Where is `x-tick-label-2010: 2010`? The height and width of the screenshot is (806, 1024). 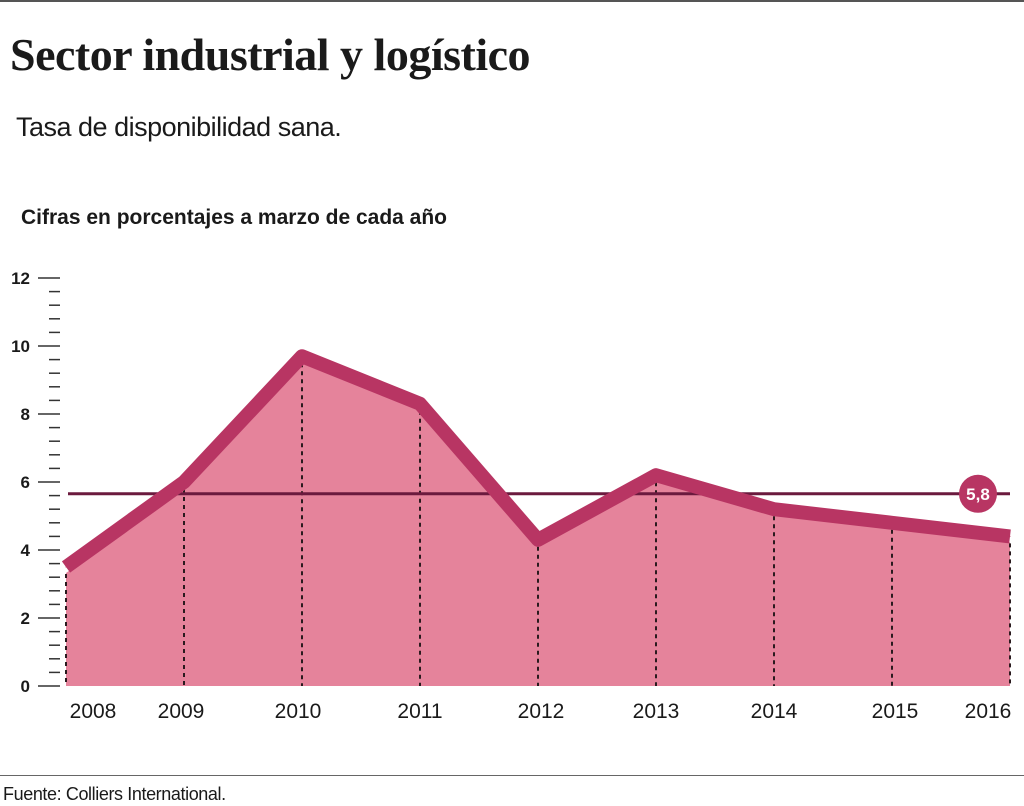
x-tick-label-2010: 2010 is located at coordinates (298, 711).